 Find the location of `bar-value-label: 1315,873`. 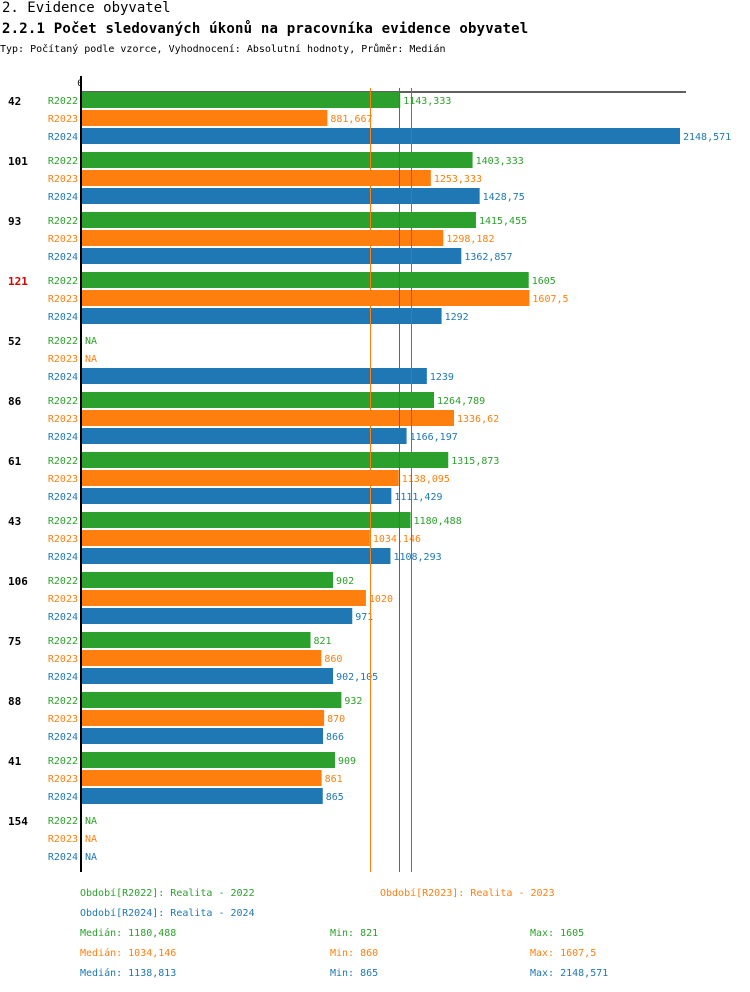

bar-value-label: 1315,873 is located at coordinates (475, 461).